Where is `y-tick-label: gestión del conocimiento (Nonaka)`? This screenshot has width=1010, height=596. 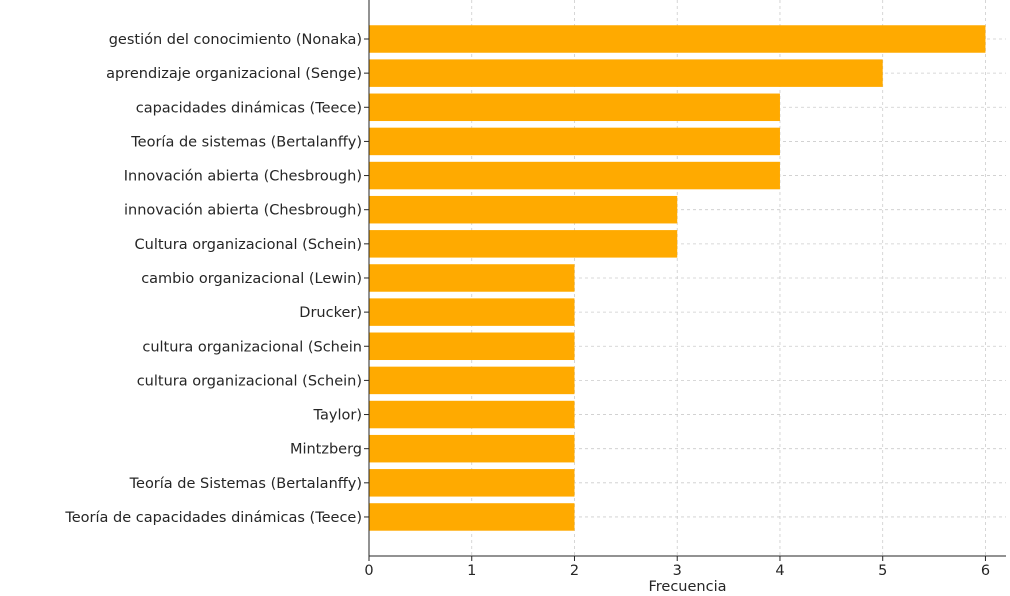
y-tick-label: gestión del conocimiento (Nonaka) is located at coordinates (235, 40).